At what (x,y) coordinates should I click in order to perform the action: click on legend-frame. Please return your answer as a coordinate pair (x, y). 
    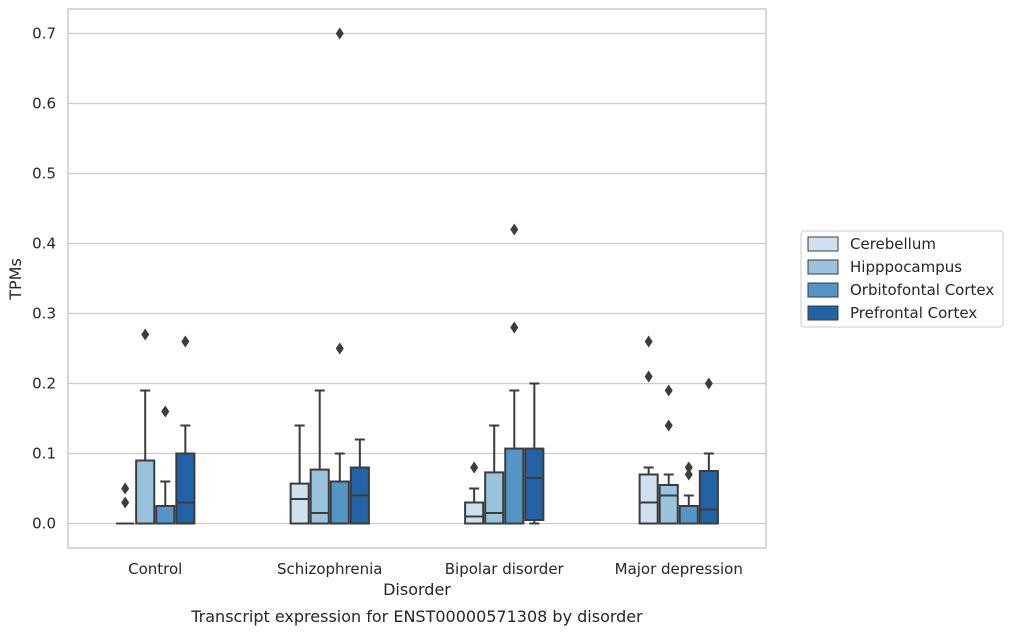
    Looking at the image, I should click on (902, 279).